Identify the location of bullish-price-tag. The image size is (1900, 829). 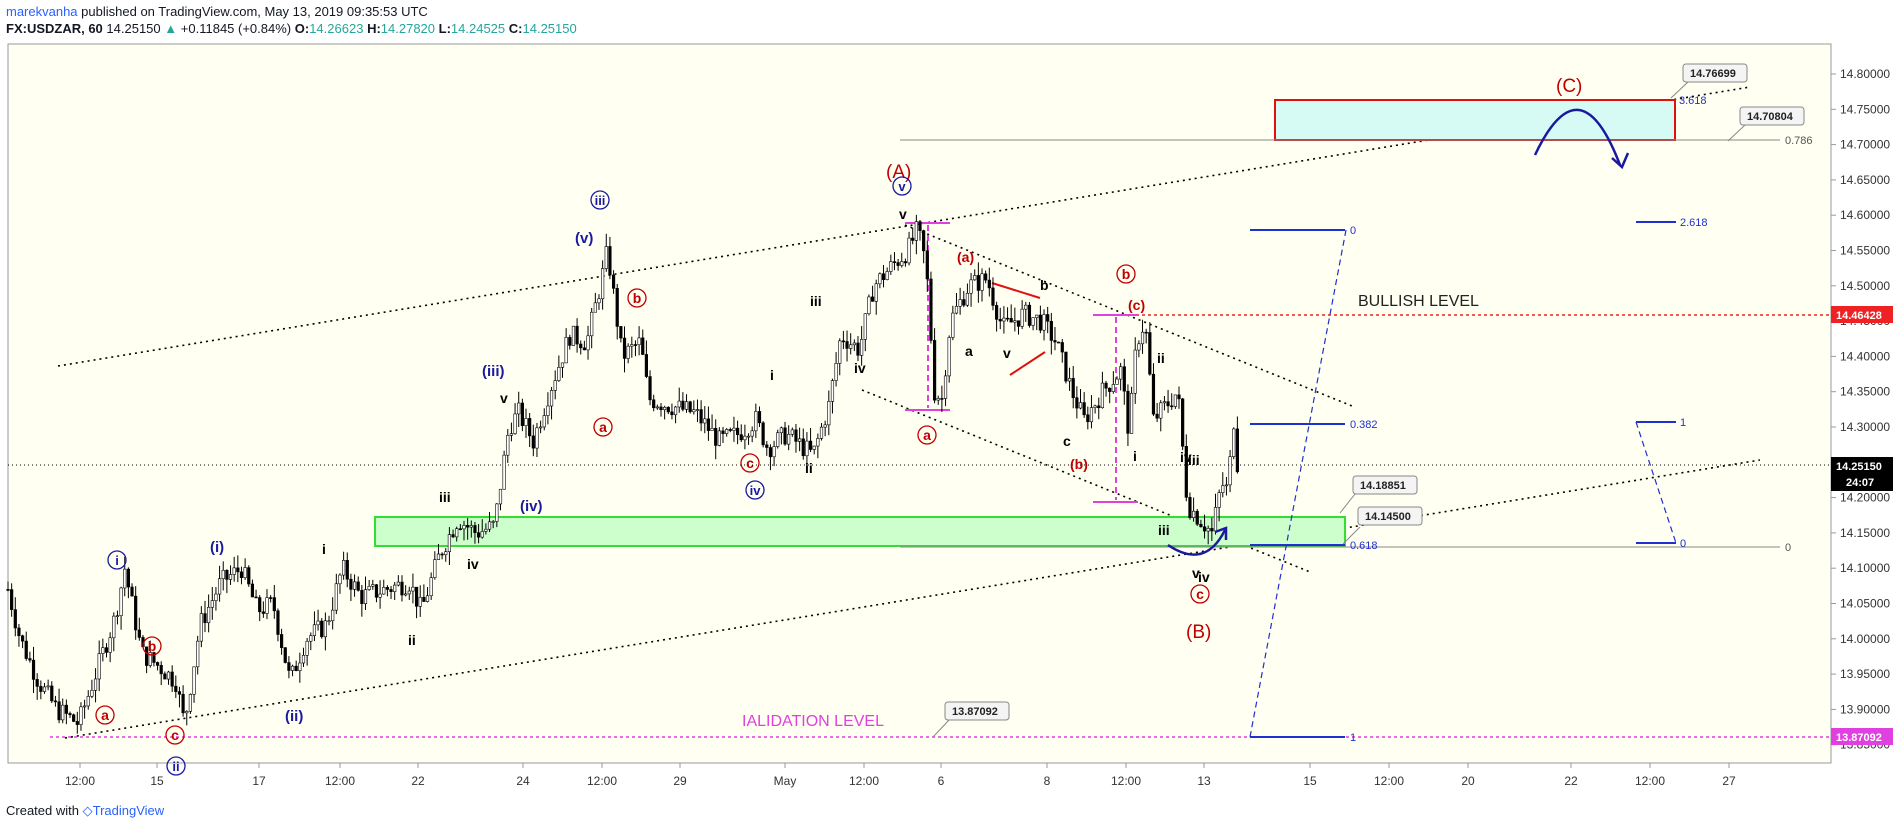
(1862, 314).